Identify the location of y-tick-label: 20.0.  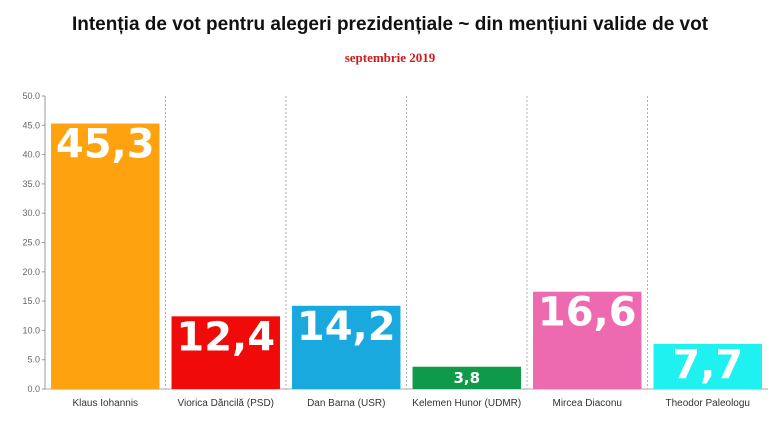
(31, 272).